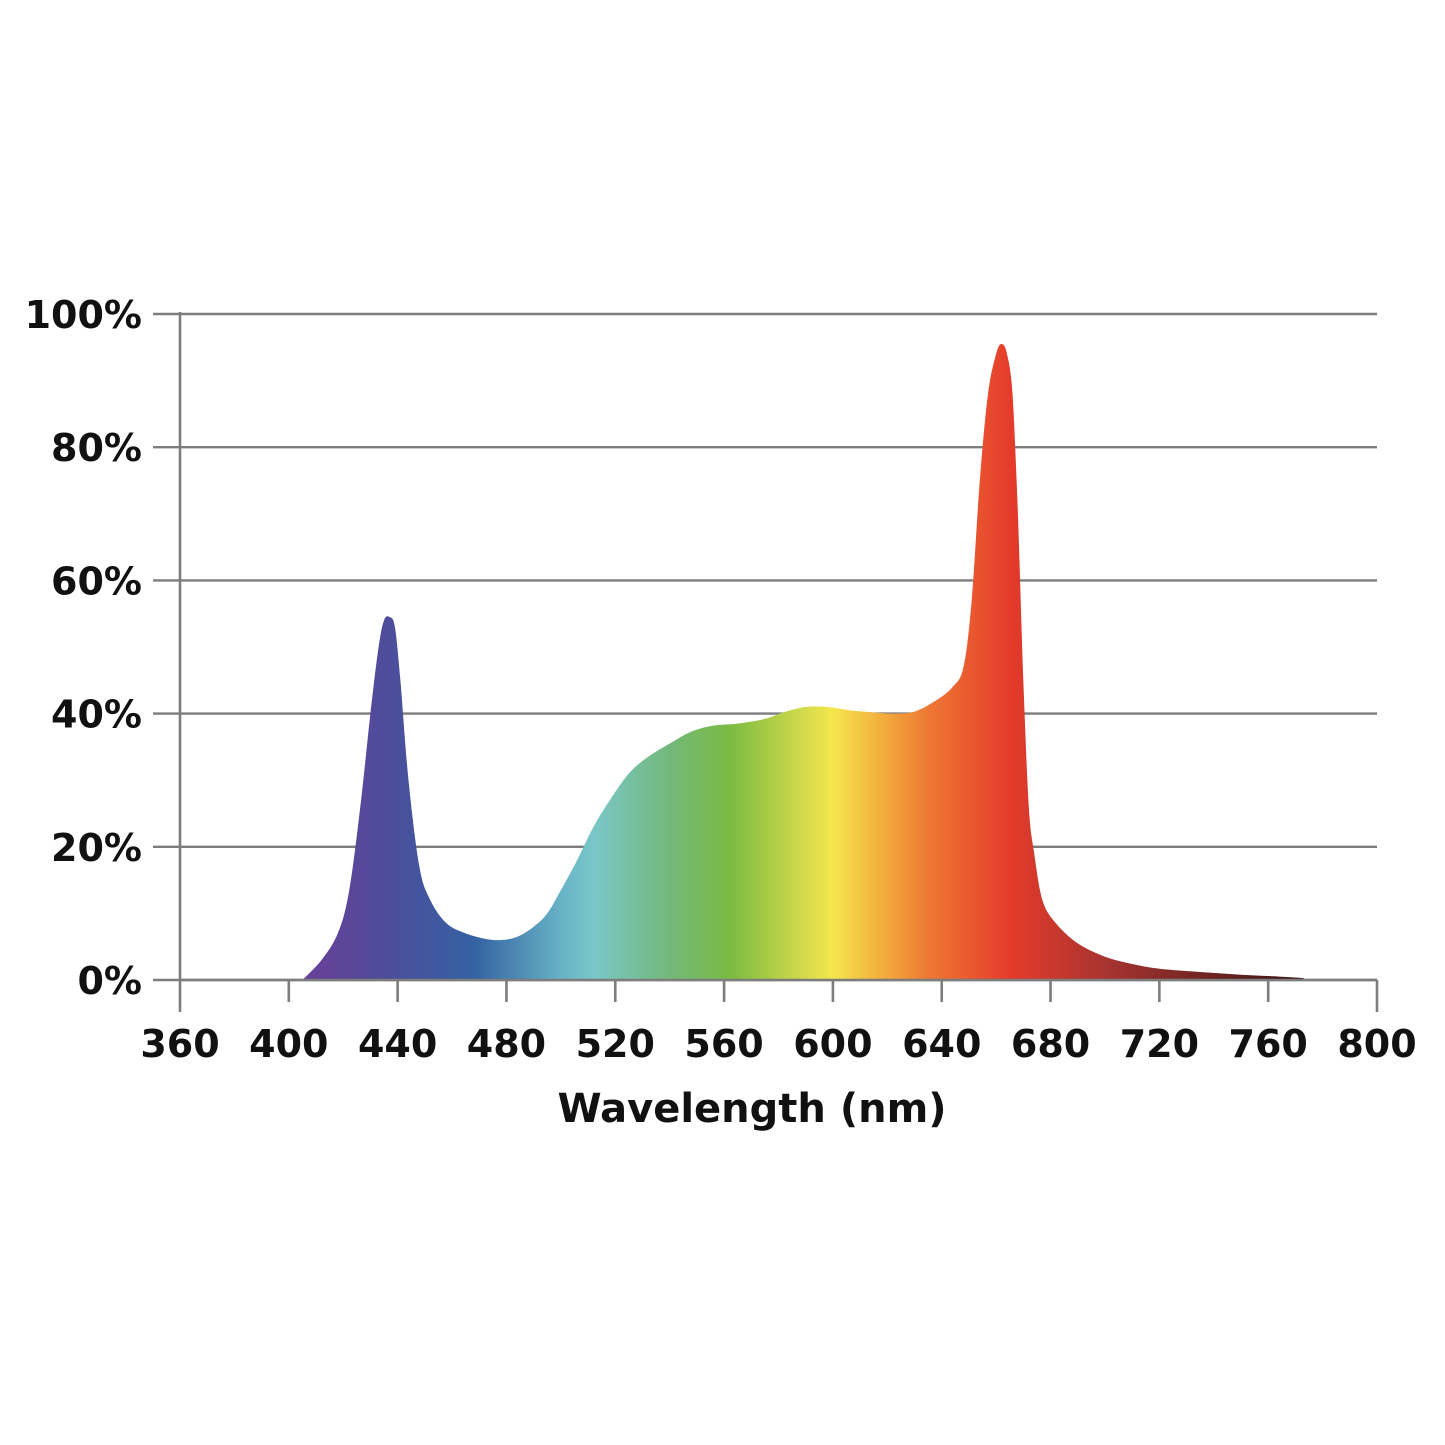  Describe the element at coordinates (751, 1109) in the screenshot. I see `x-axis-title: Wavelength (nm)` at that location.